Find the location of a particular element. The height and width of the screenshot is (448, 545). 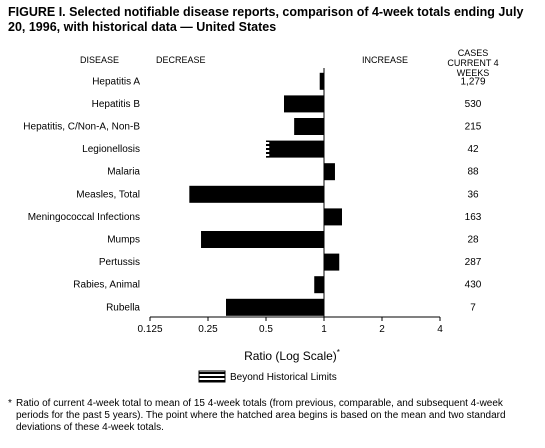

category-label: Measles, Total is located at coordinates (108, 194).